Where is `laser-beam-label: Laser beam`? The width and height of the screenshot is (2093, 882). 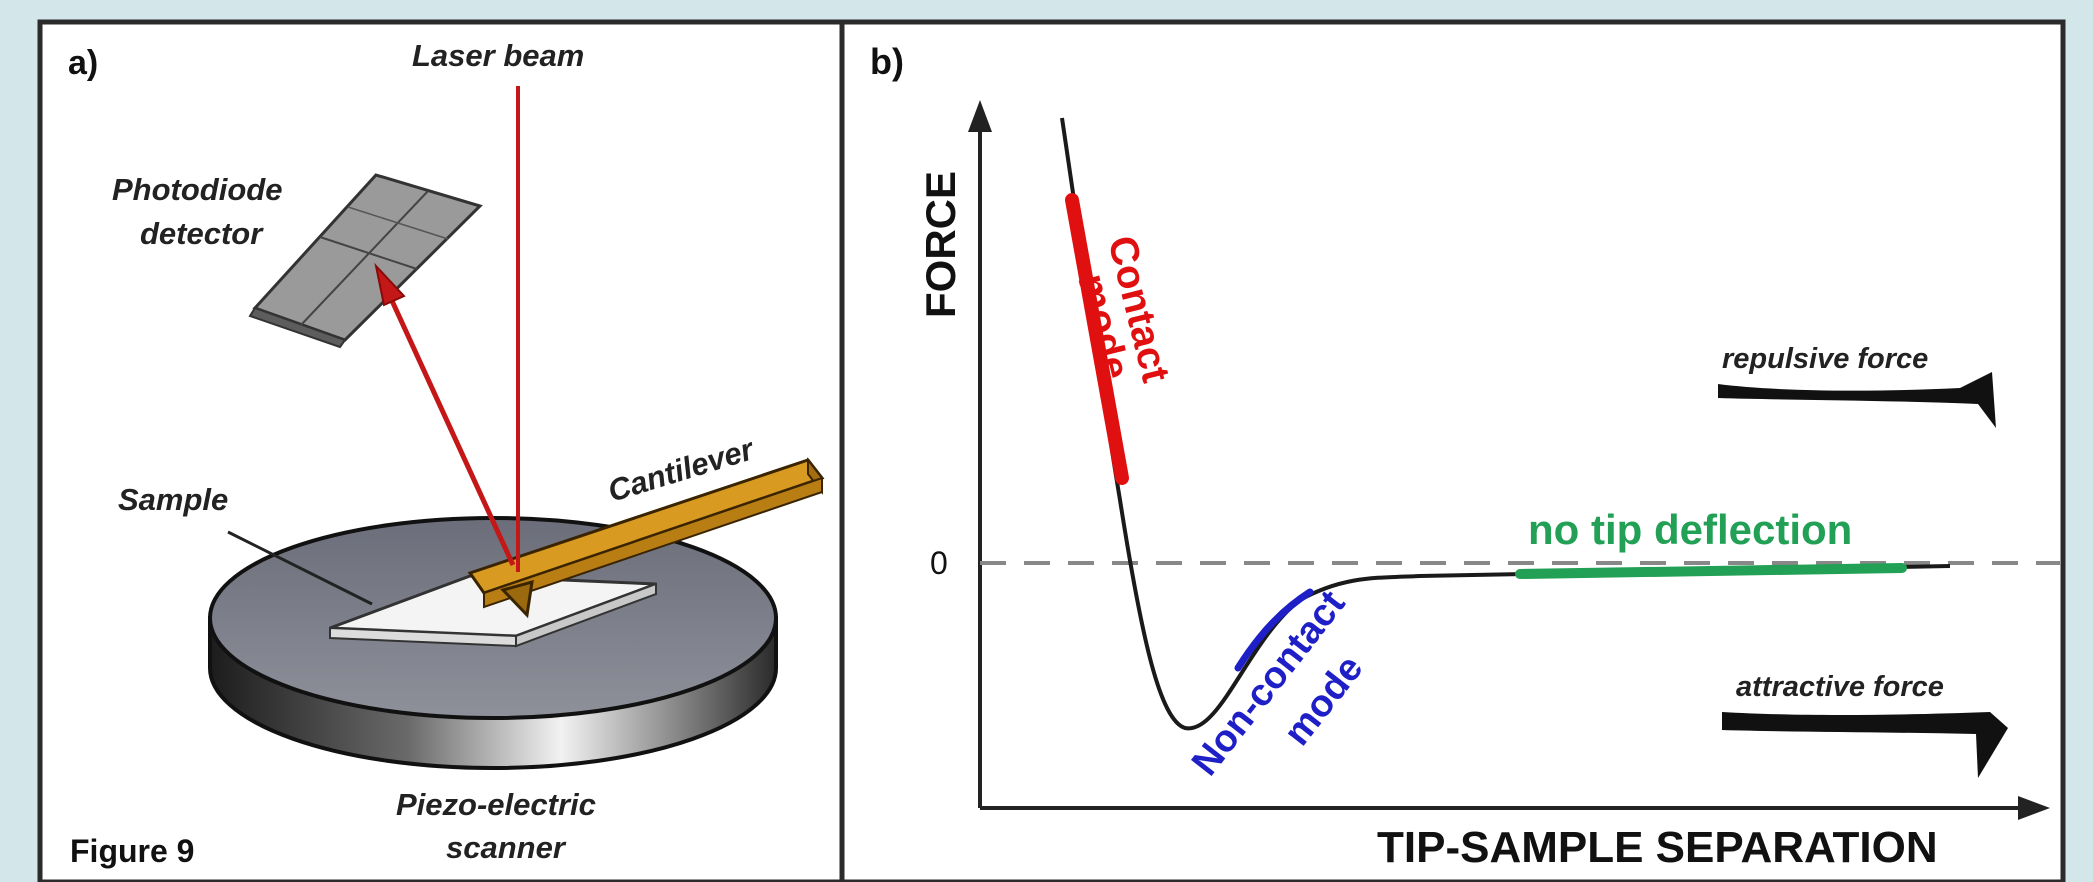 laser-beam-label: Laser beam is located at coordinates (498, 55).